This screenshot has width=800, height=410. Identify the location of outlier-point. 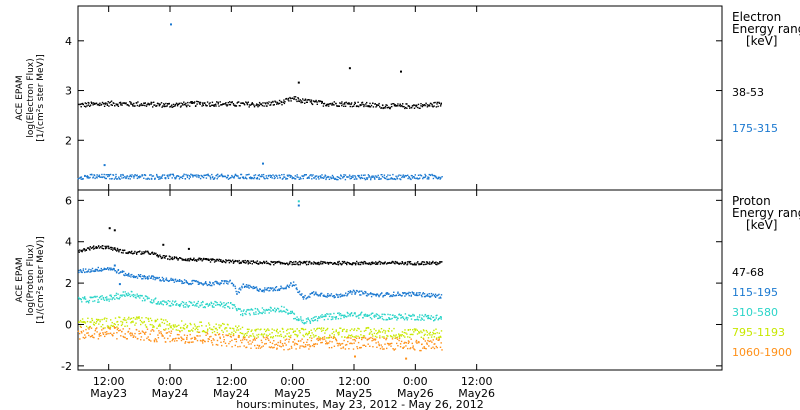
(298, 201).